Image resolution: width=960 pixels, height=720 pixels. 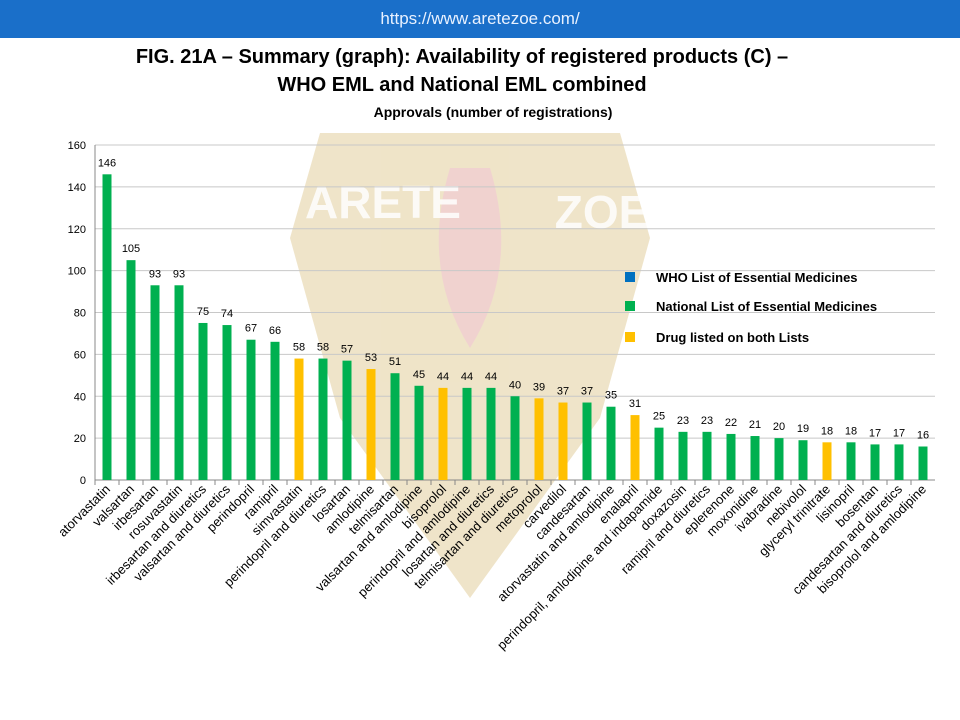 I want to click on y-tick-label: 40, so click(x=80, y=397).